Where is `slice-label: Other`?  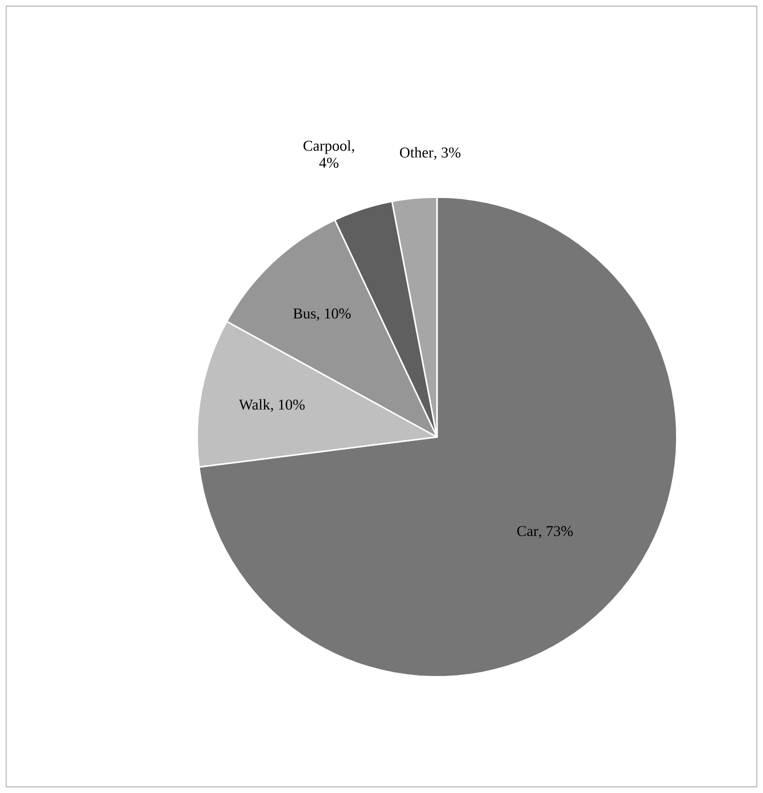
slice-label: Other is located at coordinates (417, 152).